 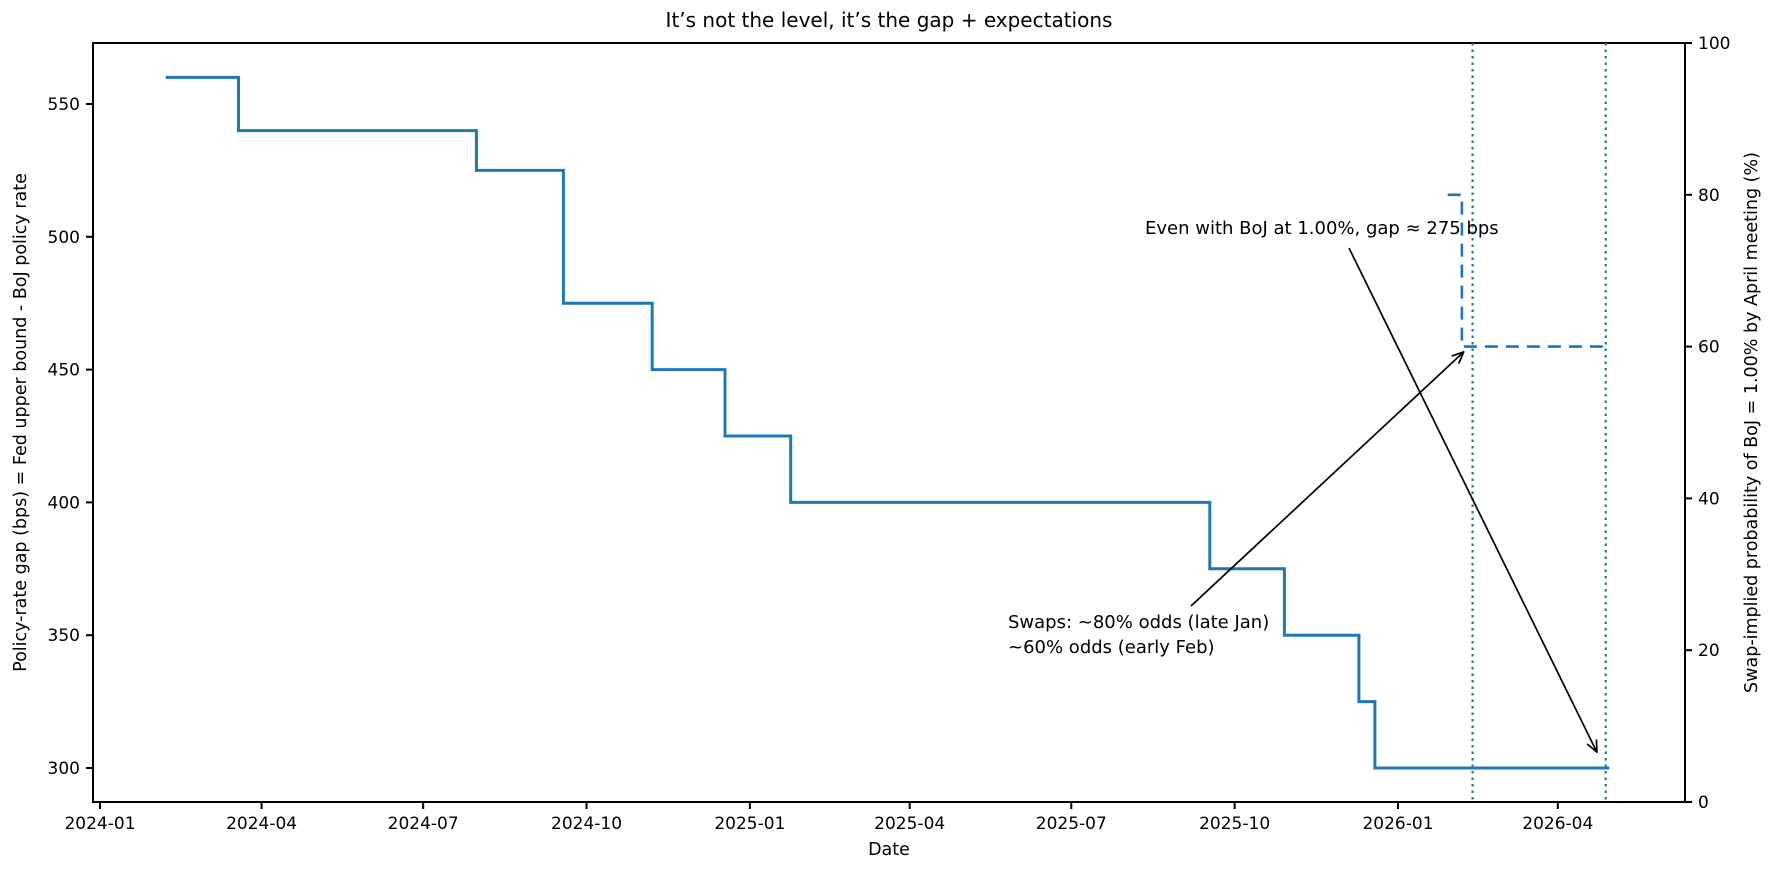 I want to click on left-axis-ticks: 550 500 450 400 350 300, so click(x=70, y=437).